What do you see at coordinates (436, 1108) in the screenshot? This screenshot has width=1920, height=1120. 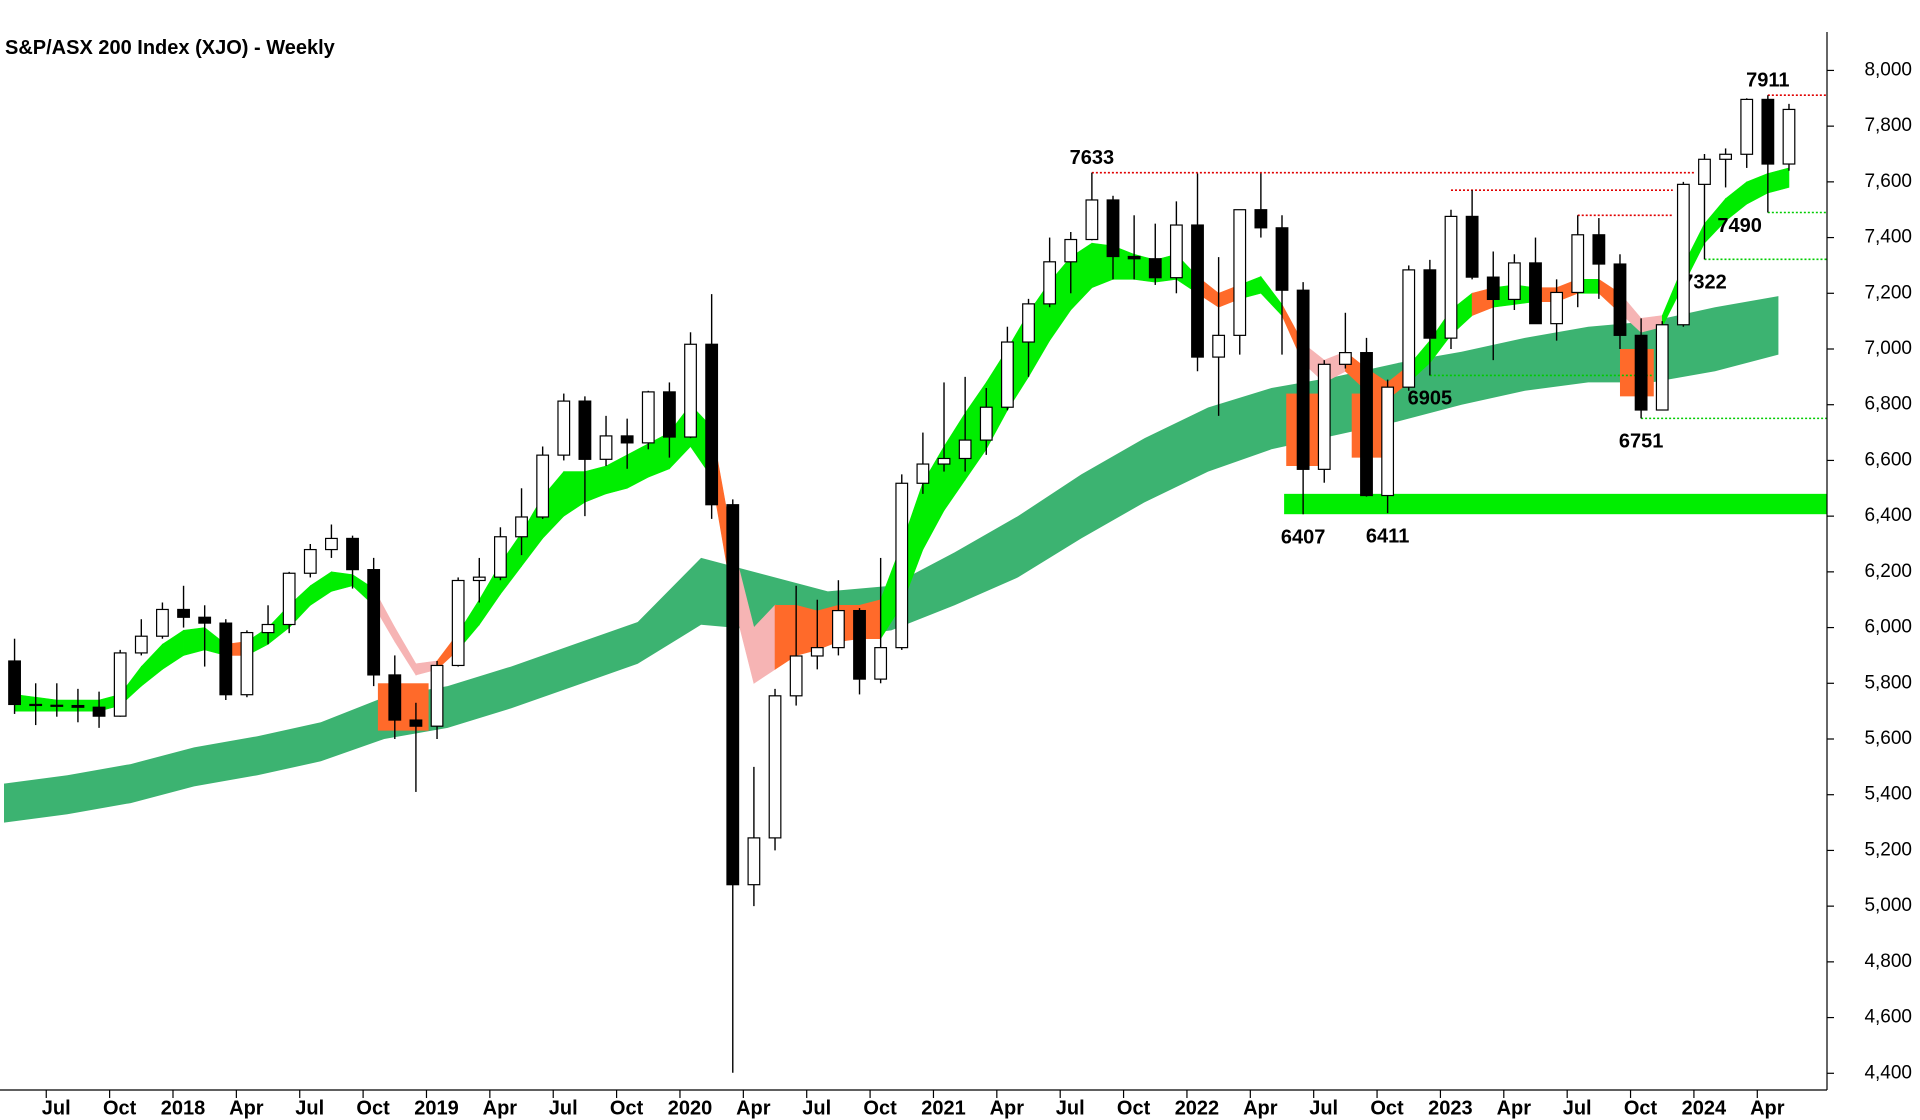 I see `x-tick-label: 2019` at bounding box center [436, 1108].